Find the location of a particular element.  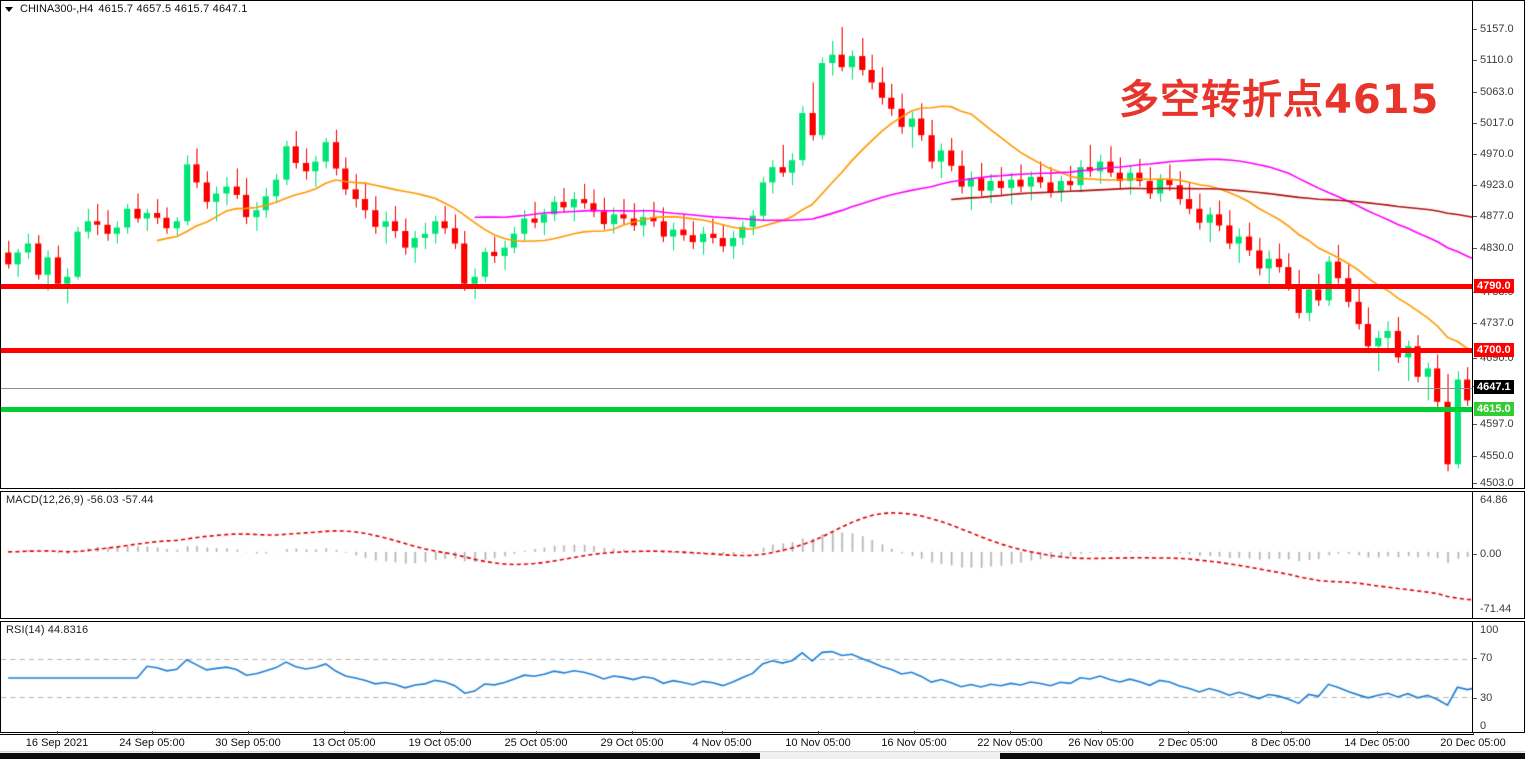

macd-label: MACD(12,26,9) -56.03 -57.44 is located at coordinates (80, 500).